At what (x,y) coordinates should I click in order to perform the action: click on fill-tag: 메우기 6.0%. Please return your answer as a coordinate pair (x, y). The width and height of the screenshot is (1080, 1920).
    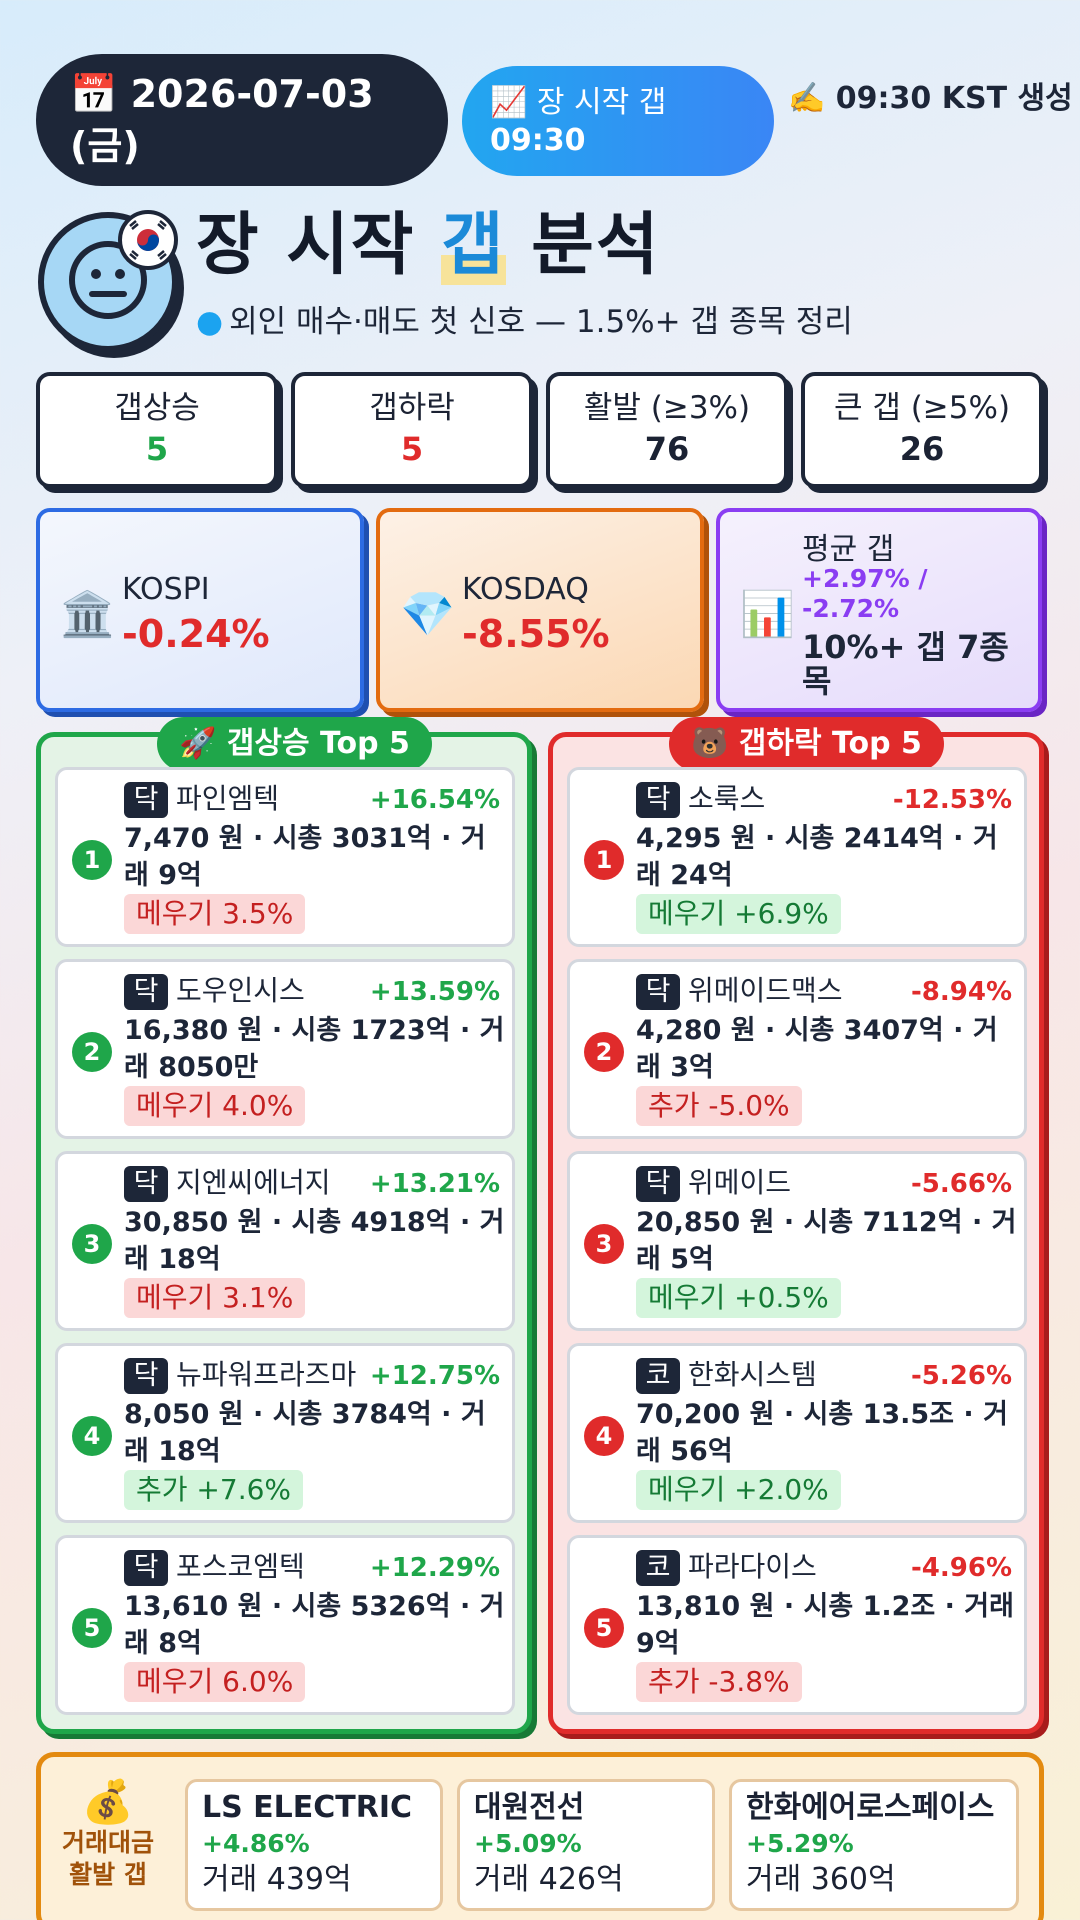
    Looking at the image, I should click on (215, 1682).